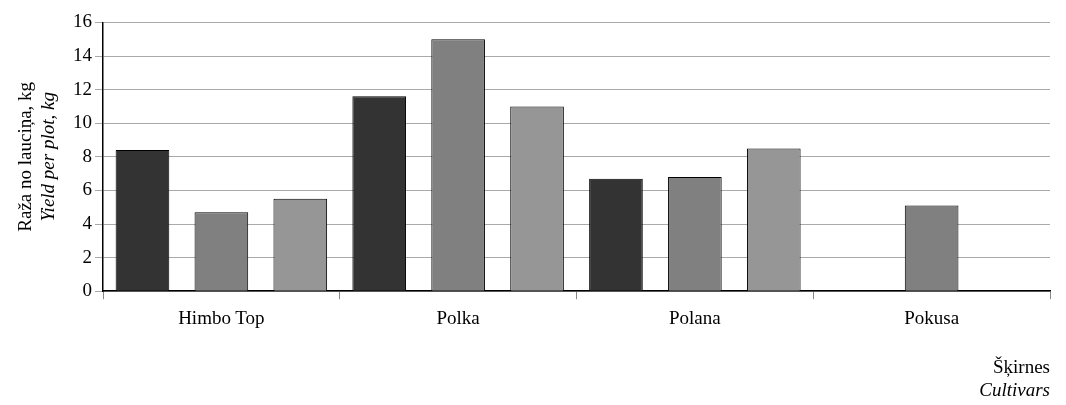  I want to click on y-tick-label: 14, so click(83, 54).